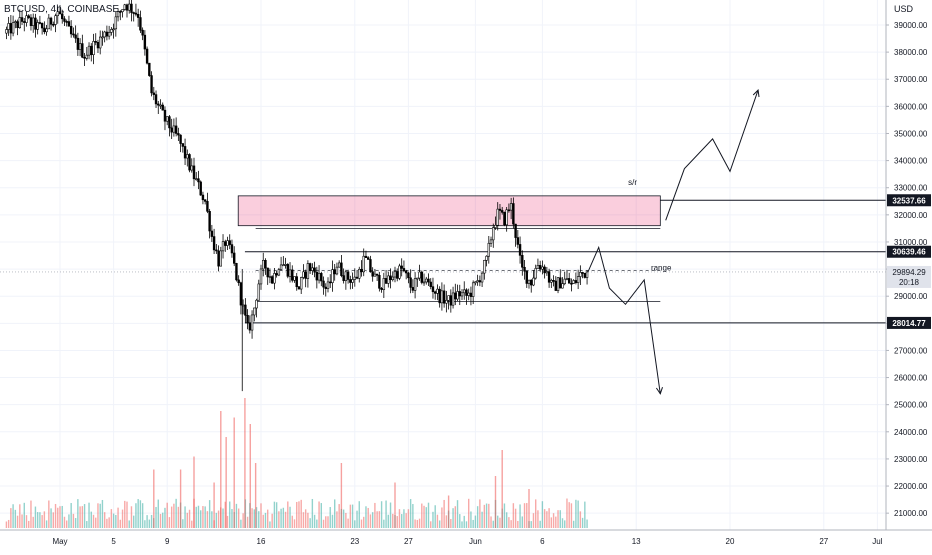 This screenshot has height=555, width=932. What do you see at coordinates (911, 133) in the screenshot?
I see `price-tick-label: 35000.00` at bounding box center [911, 133].